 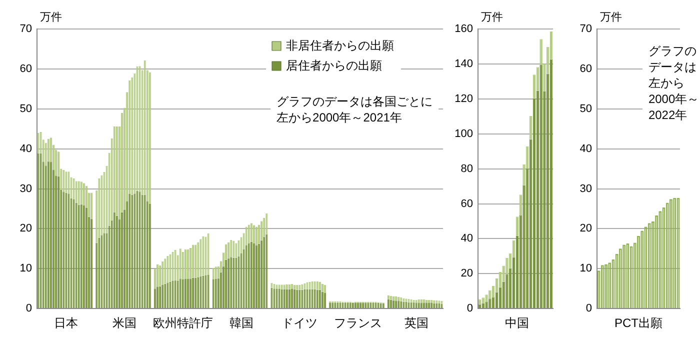 I want to click on annotation: グラフのデータは左から2000年～2022年, so click(x=674, y=83).